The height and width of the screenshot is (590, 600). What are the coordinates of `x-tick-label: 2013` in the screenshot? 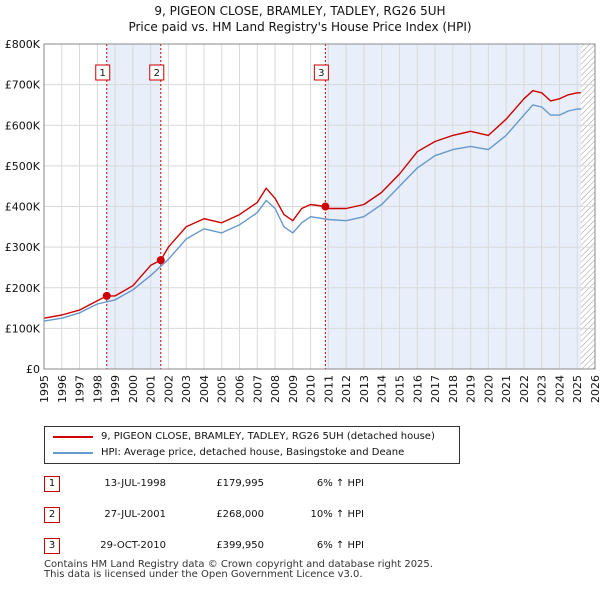 It's located at (364, 389).